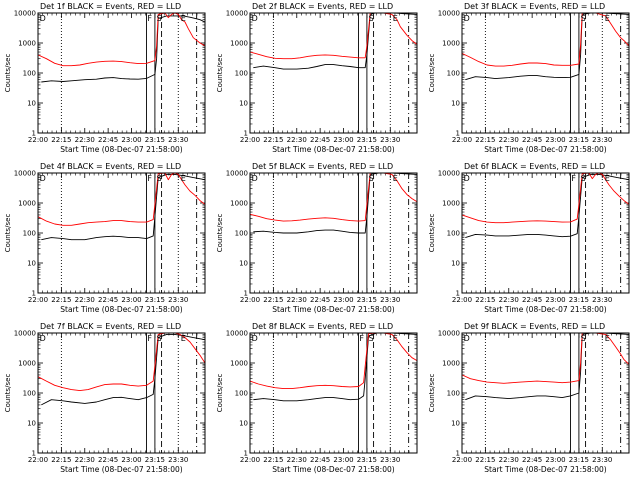 The height and width of the screenshot is (480, 640). Describe the element at coordinates (110, 326) in the screenshot. I see `panel-title: Det 7f BLACK = Events, RED = LLD` at that location.